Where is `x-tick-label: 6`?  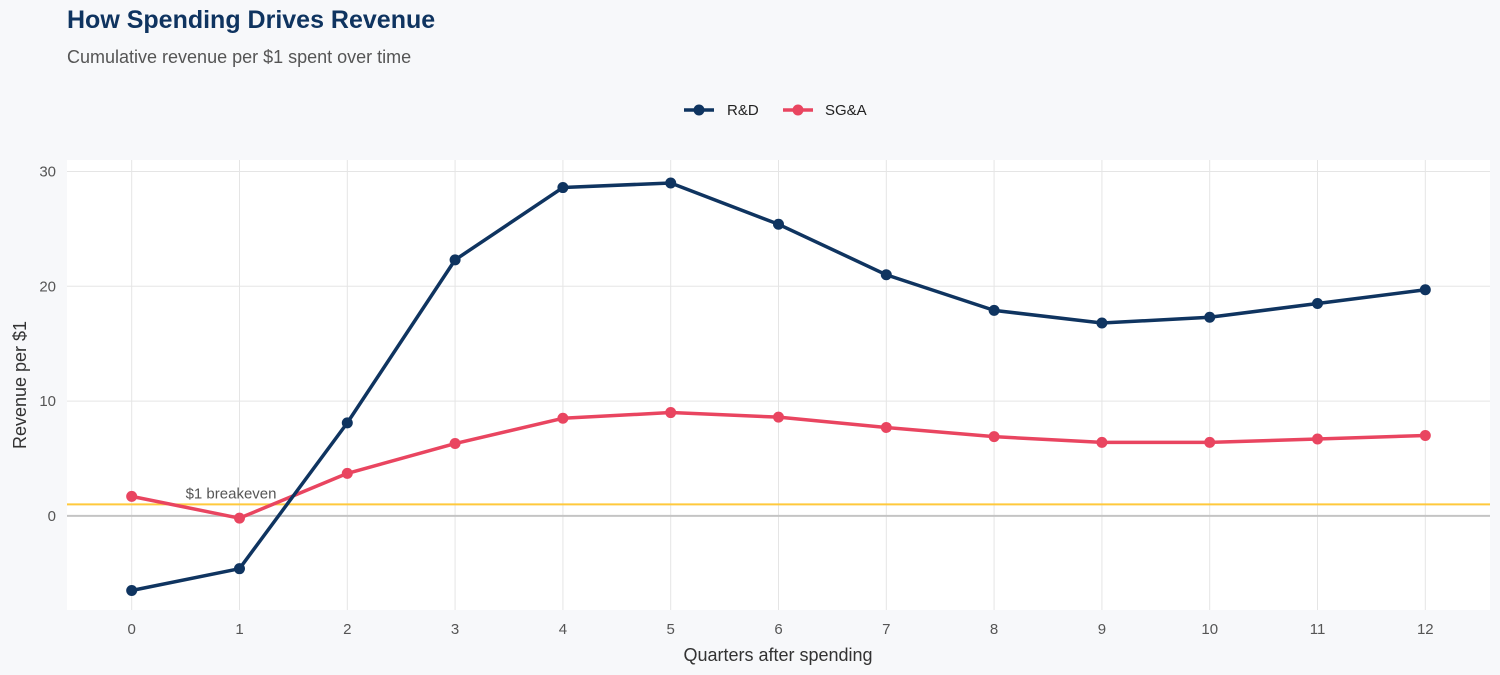 x-tick-label: 6 is located at coordinates (778, 629).